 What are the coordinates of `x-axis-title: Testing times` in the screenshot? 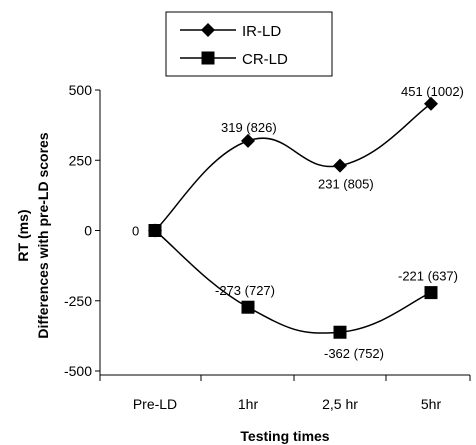 It's located at (284, 436).